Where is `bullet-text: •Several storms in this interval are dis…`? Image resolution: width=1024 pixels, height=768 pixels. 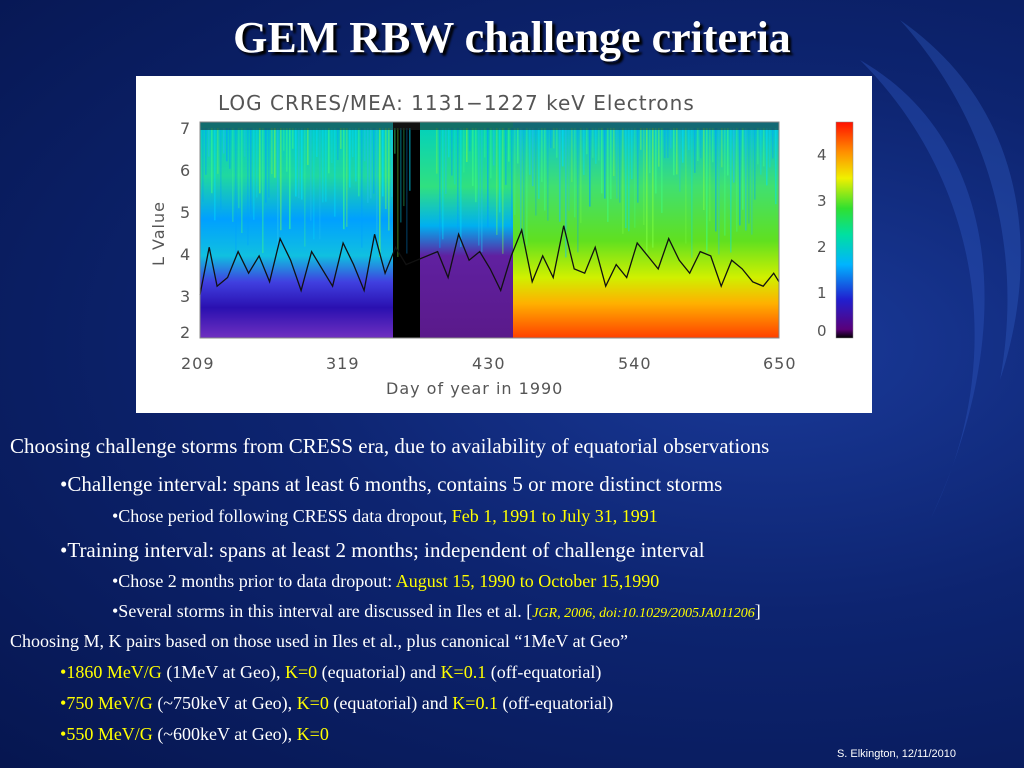
bullet-text: •Several storms in this interval are dis… is located at coordinates (322, 611).